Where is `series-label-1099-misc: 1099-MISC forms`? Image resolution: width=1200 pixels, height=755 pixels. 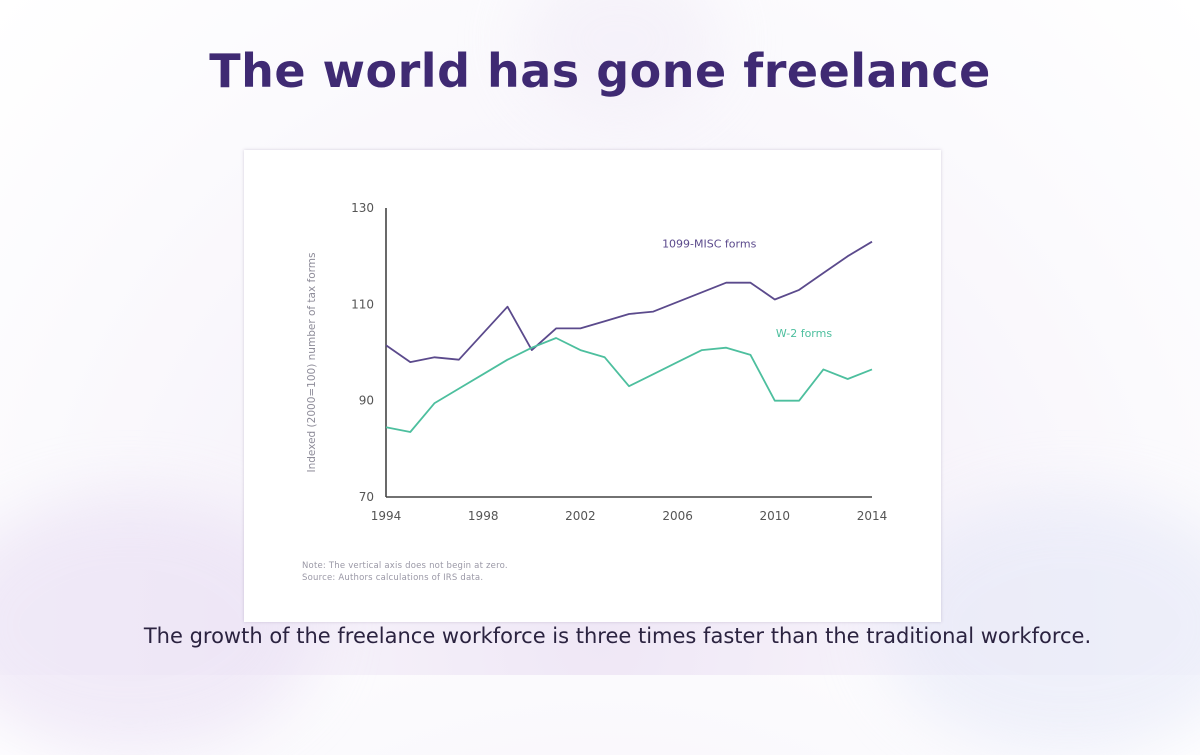 series-label-1099-misc: 1099-MISC forms is located at coordinates (709, 243).